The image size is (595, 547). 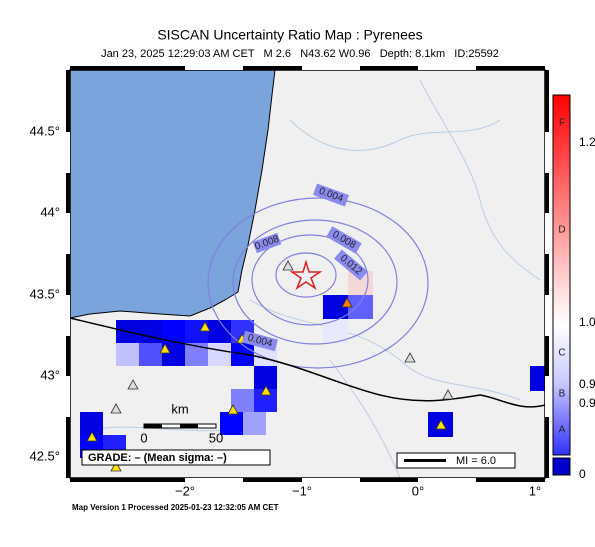 I want to click on lat-label: 44.5°, so click(x=44, y=130).